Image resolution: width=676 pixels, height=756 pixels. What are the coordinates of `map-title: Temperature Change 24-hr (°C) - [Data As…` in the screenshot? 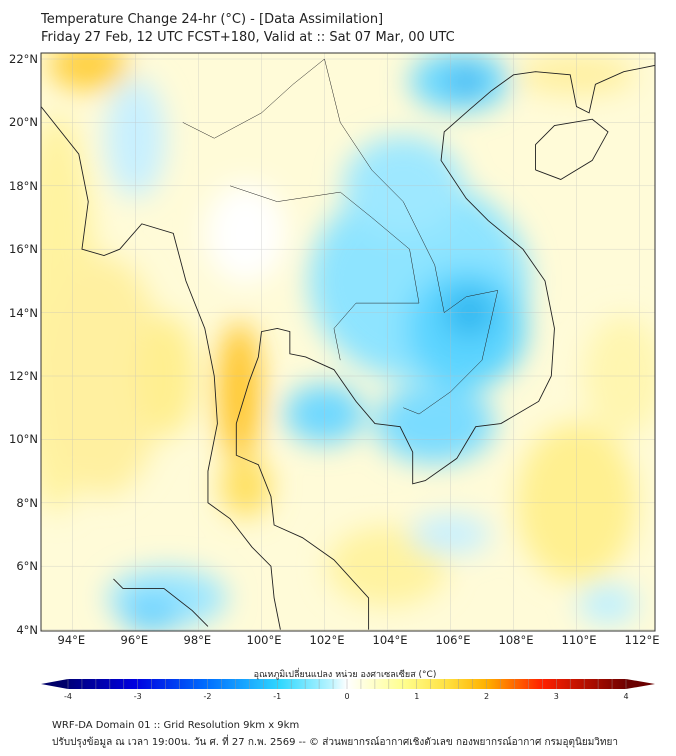 It's located at (212, 19).